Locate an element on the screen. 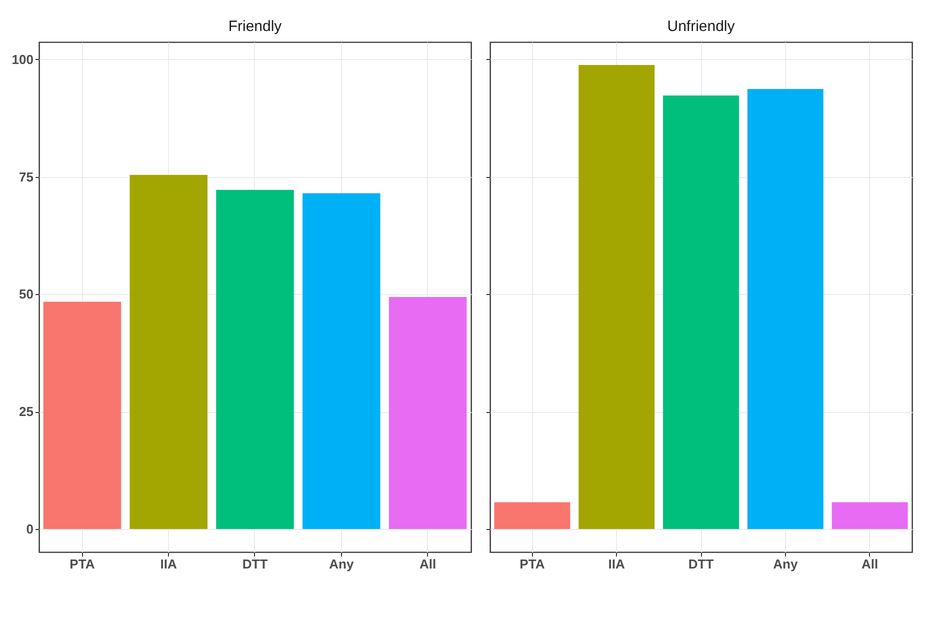  chart-title: Friendly is located at coordinates (255, 26).